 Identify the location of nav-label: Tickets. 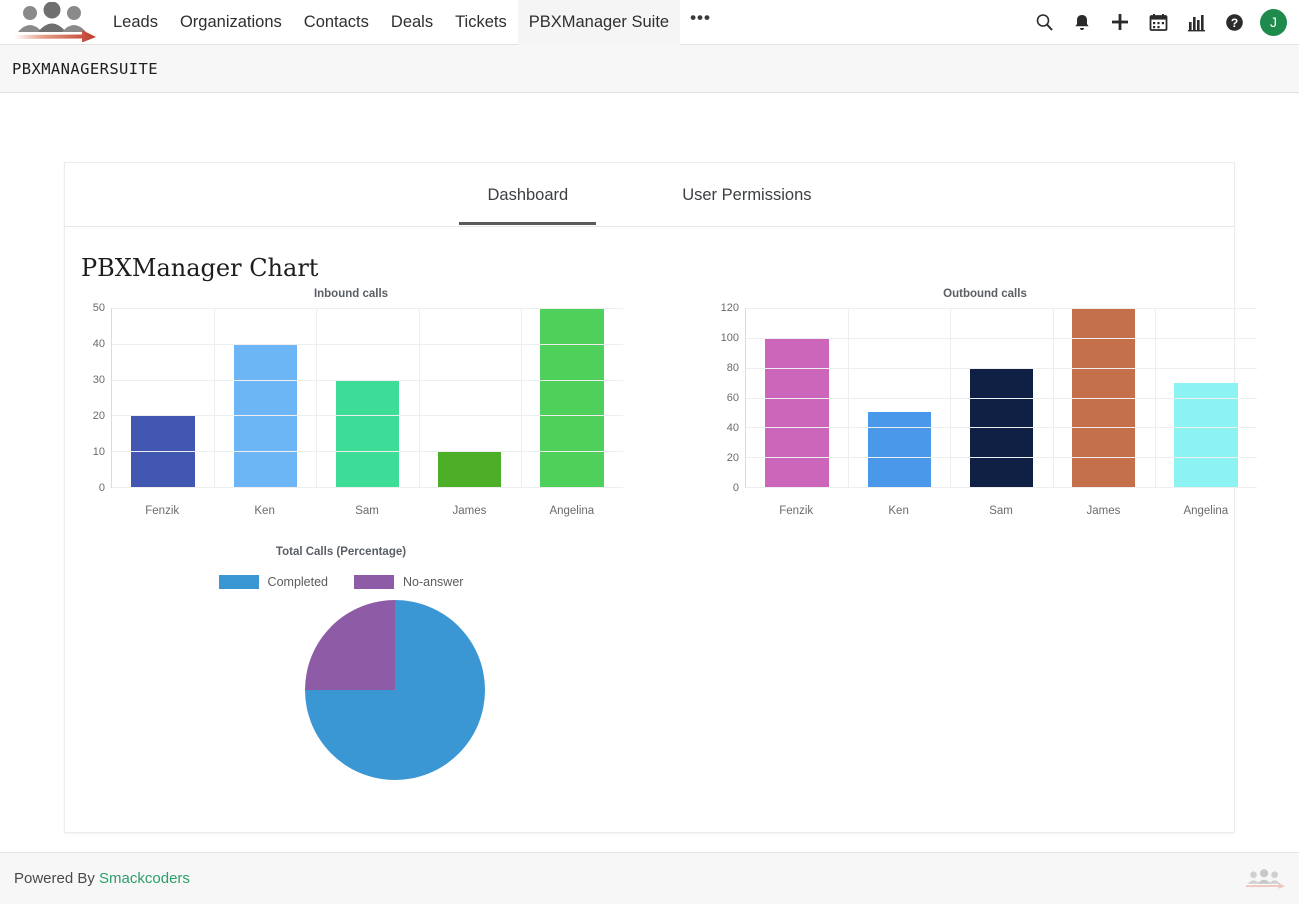
(481, 21).